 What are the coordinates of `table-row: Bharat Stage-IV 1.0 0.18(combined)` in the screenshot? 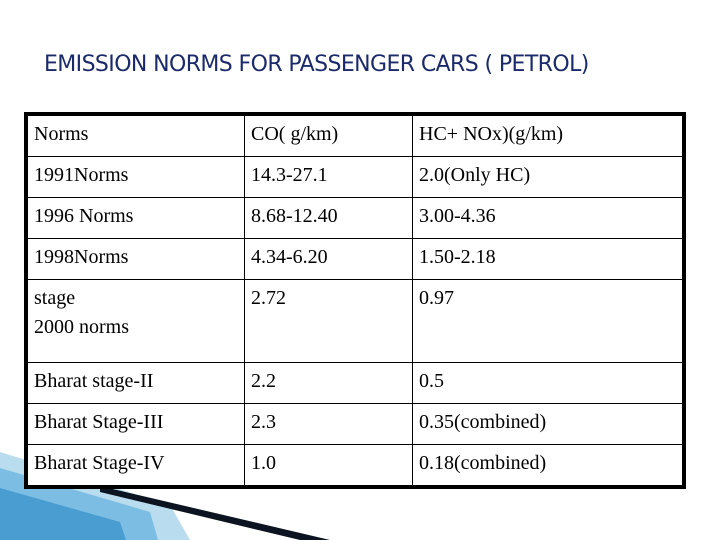 It's located at (355, 465).